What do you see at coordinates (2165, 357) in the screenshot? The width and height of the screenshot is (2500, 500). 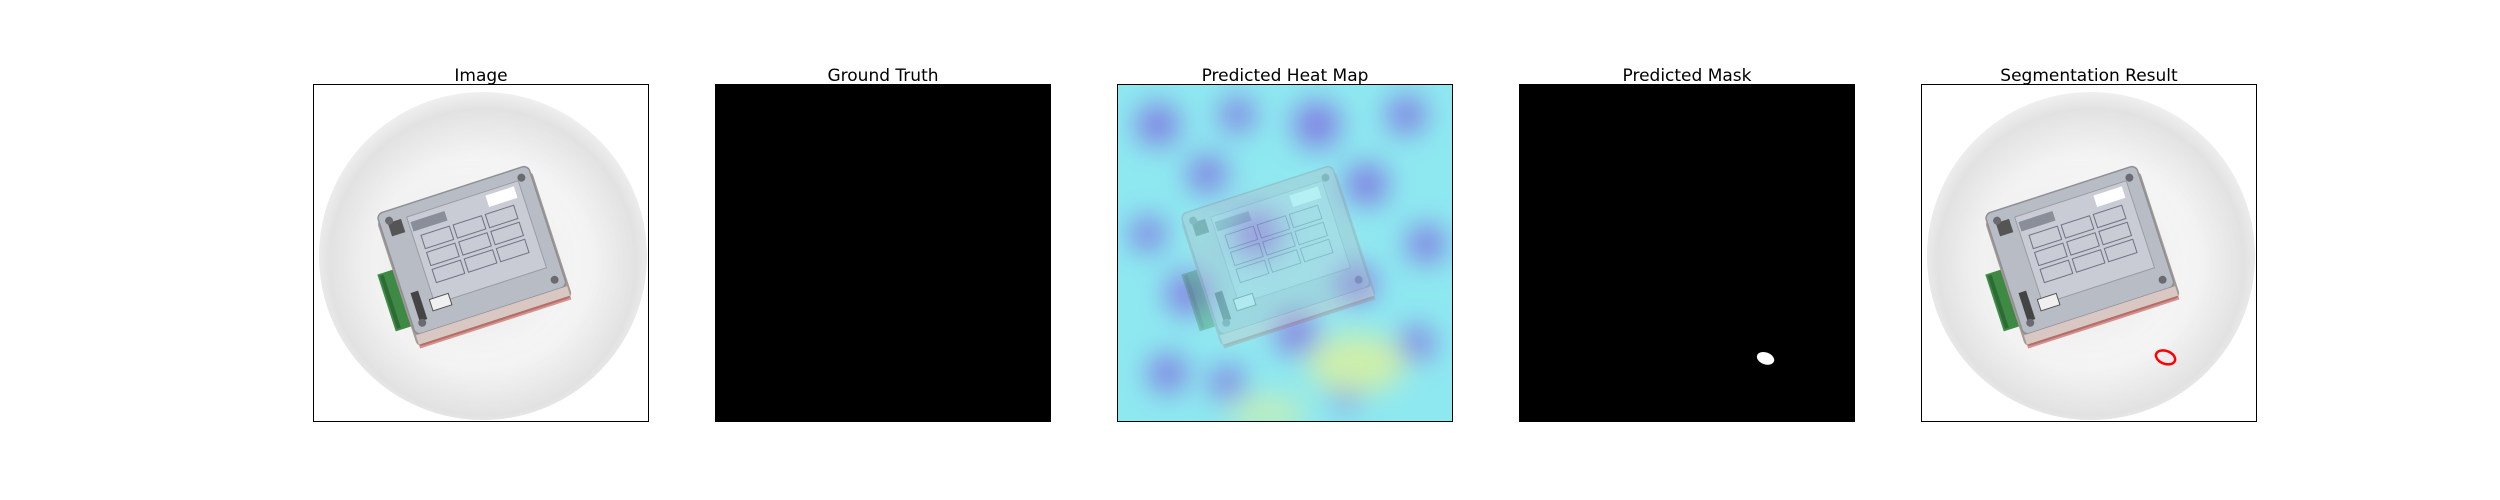 I see `segmentation-contour` at bounding box center [2165, 357].